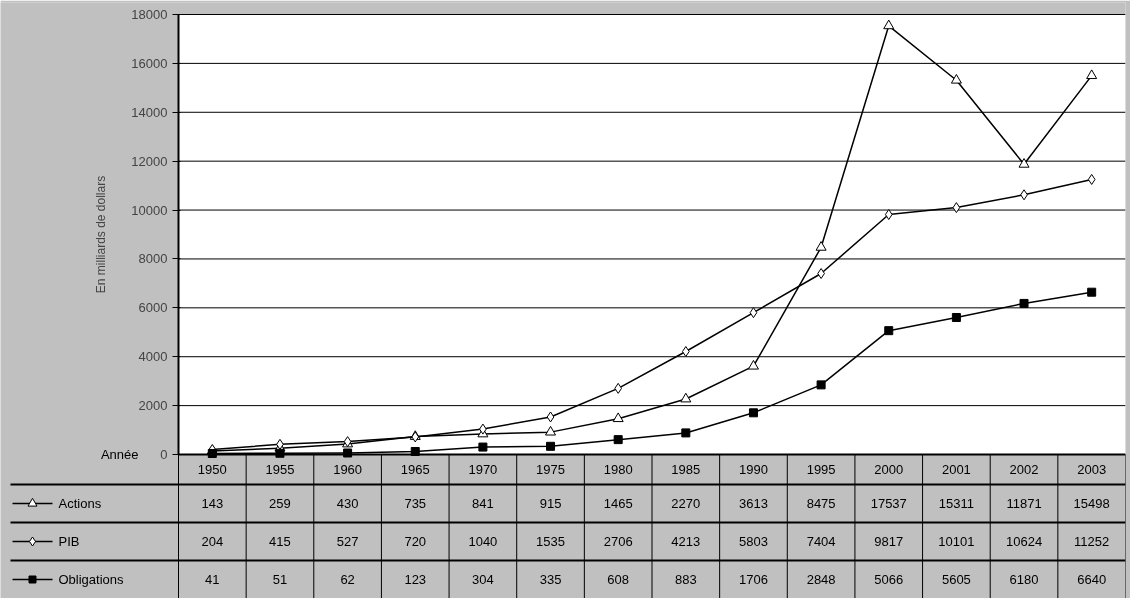 The image size is (1130, 608). Describe the element at coordinates (164, 454) in the screenshot. I see `y-tick-label: 0` at that location.